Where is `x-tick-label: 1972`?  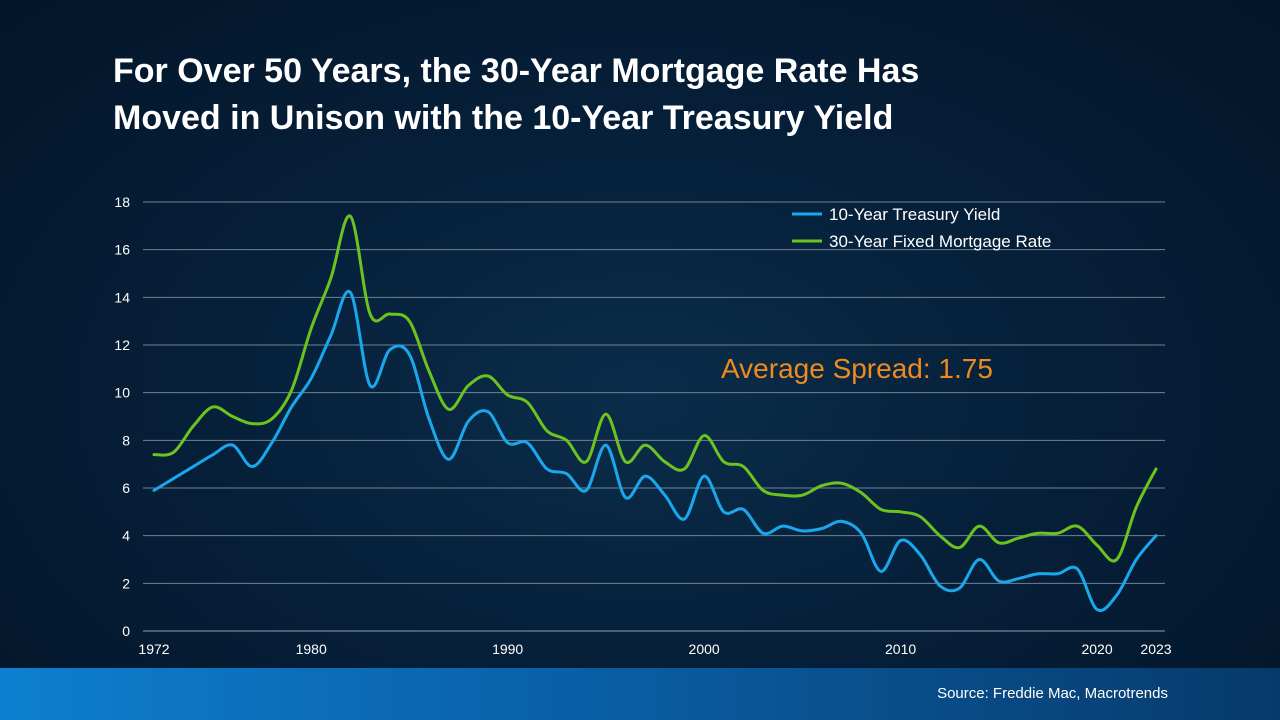
x-tick-label: 1972 is located at coordinates (153, 649).